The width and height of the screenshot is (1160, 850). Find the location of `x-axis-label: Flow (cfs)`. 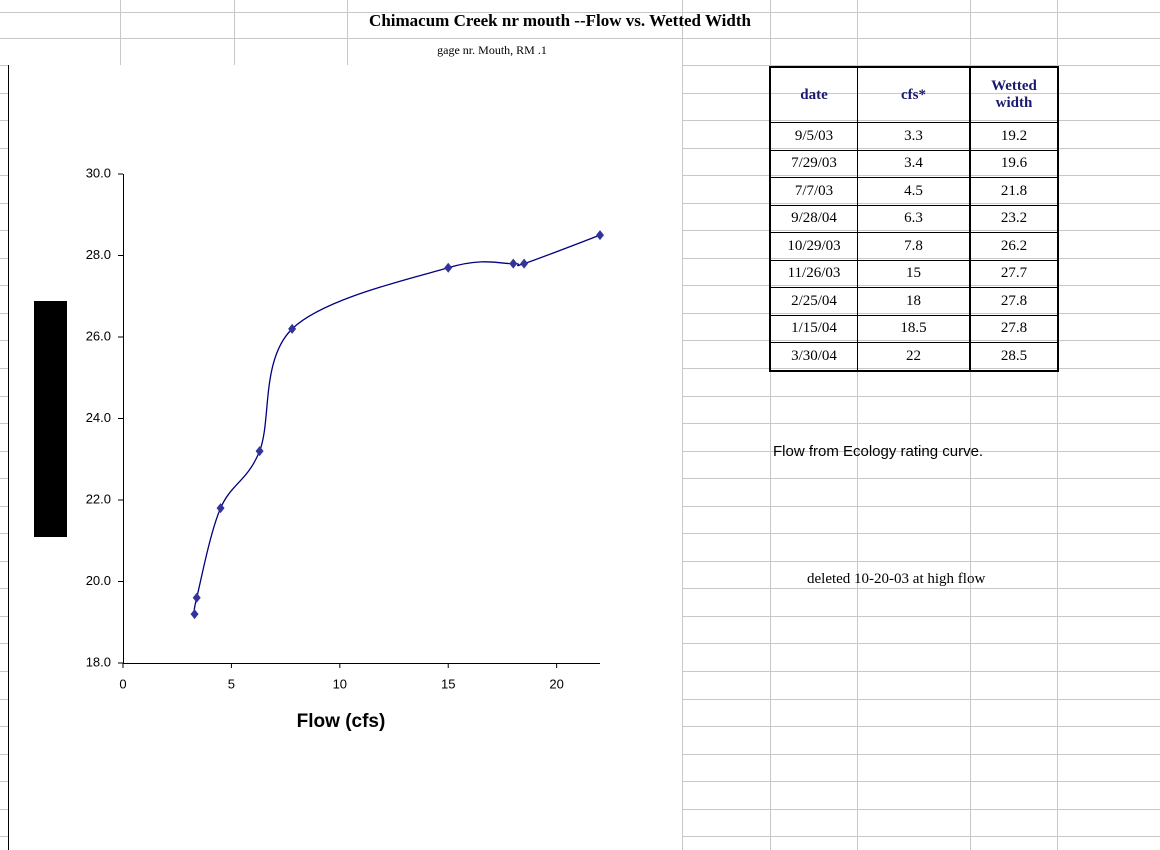

x-axis-label: Flow (cfs) is located at coordinates (341, 721).